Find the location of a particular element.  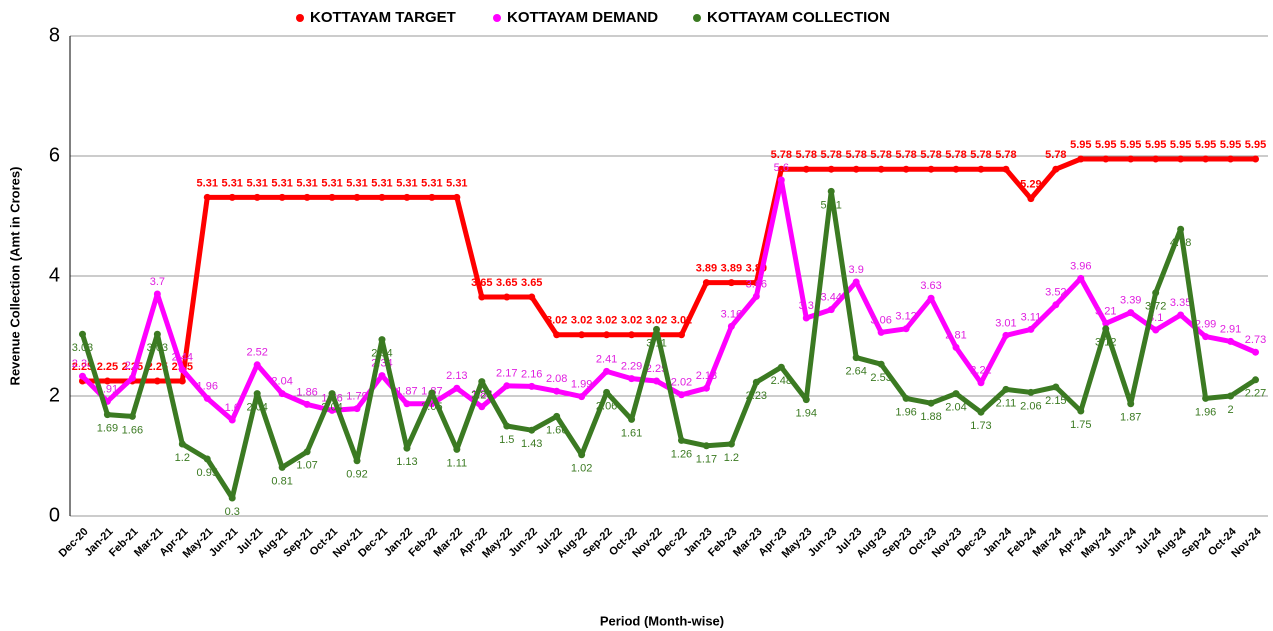

data-label: 1.17 is located at coordinates (706, 460).